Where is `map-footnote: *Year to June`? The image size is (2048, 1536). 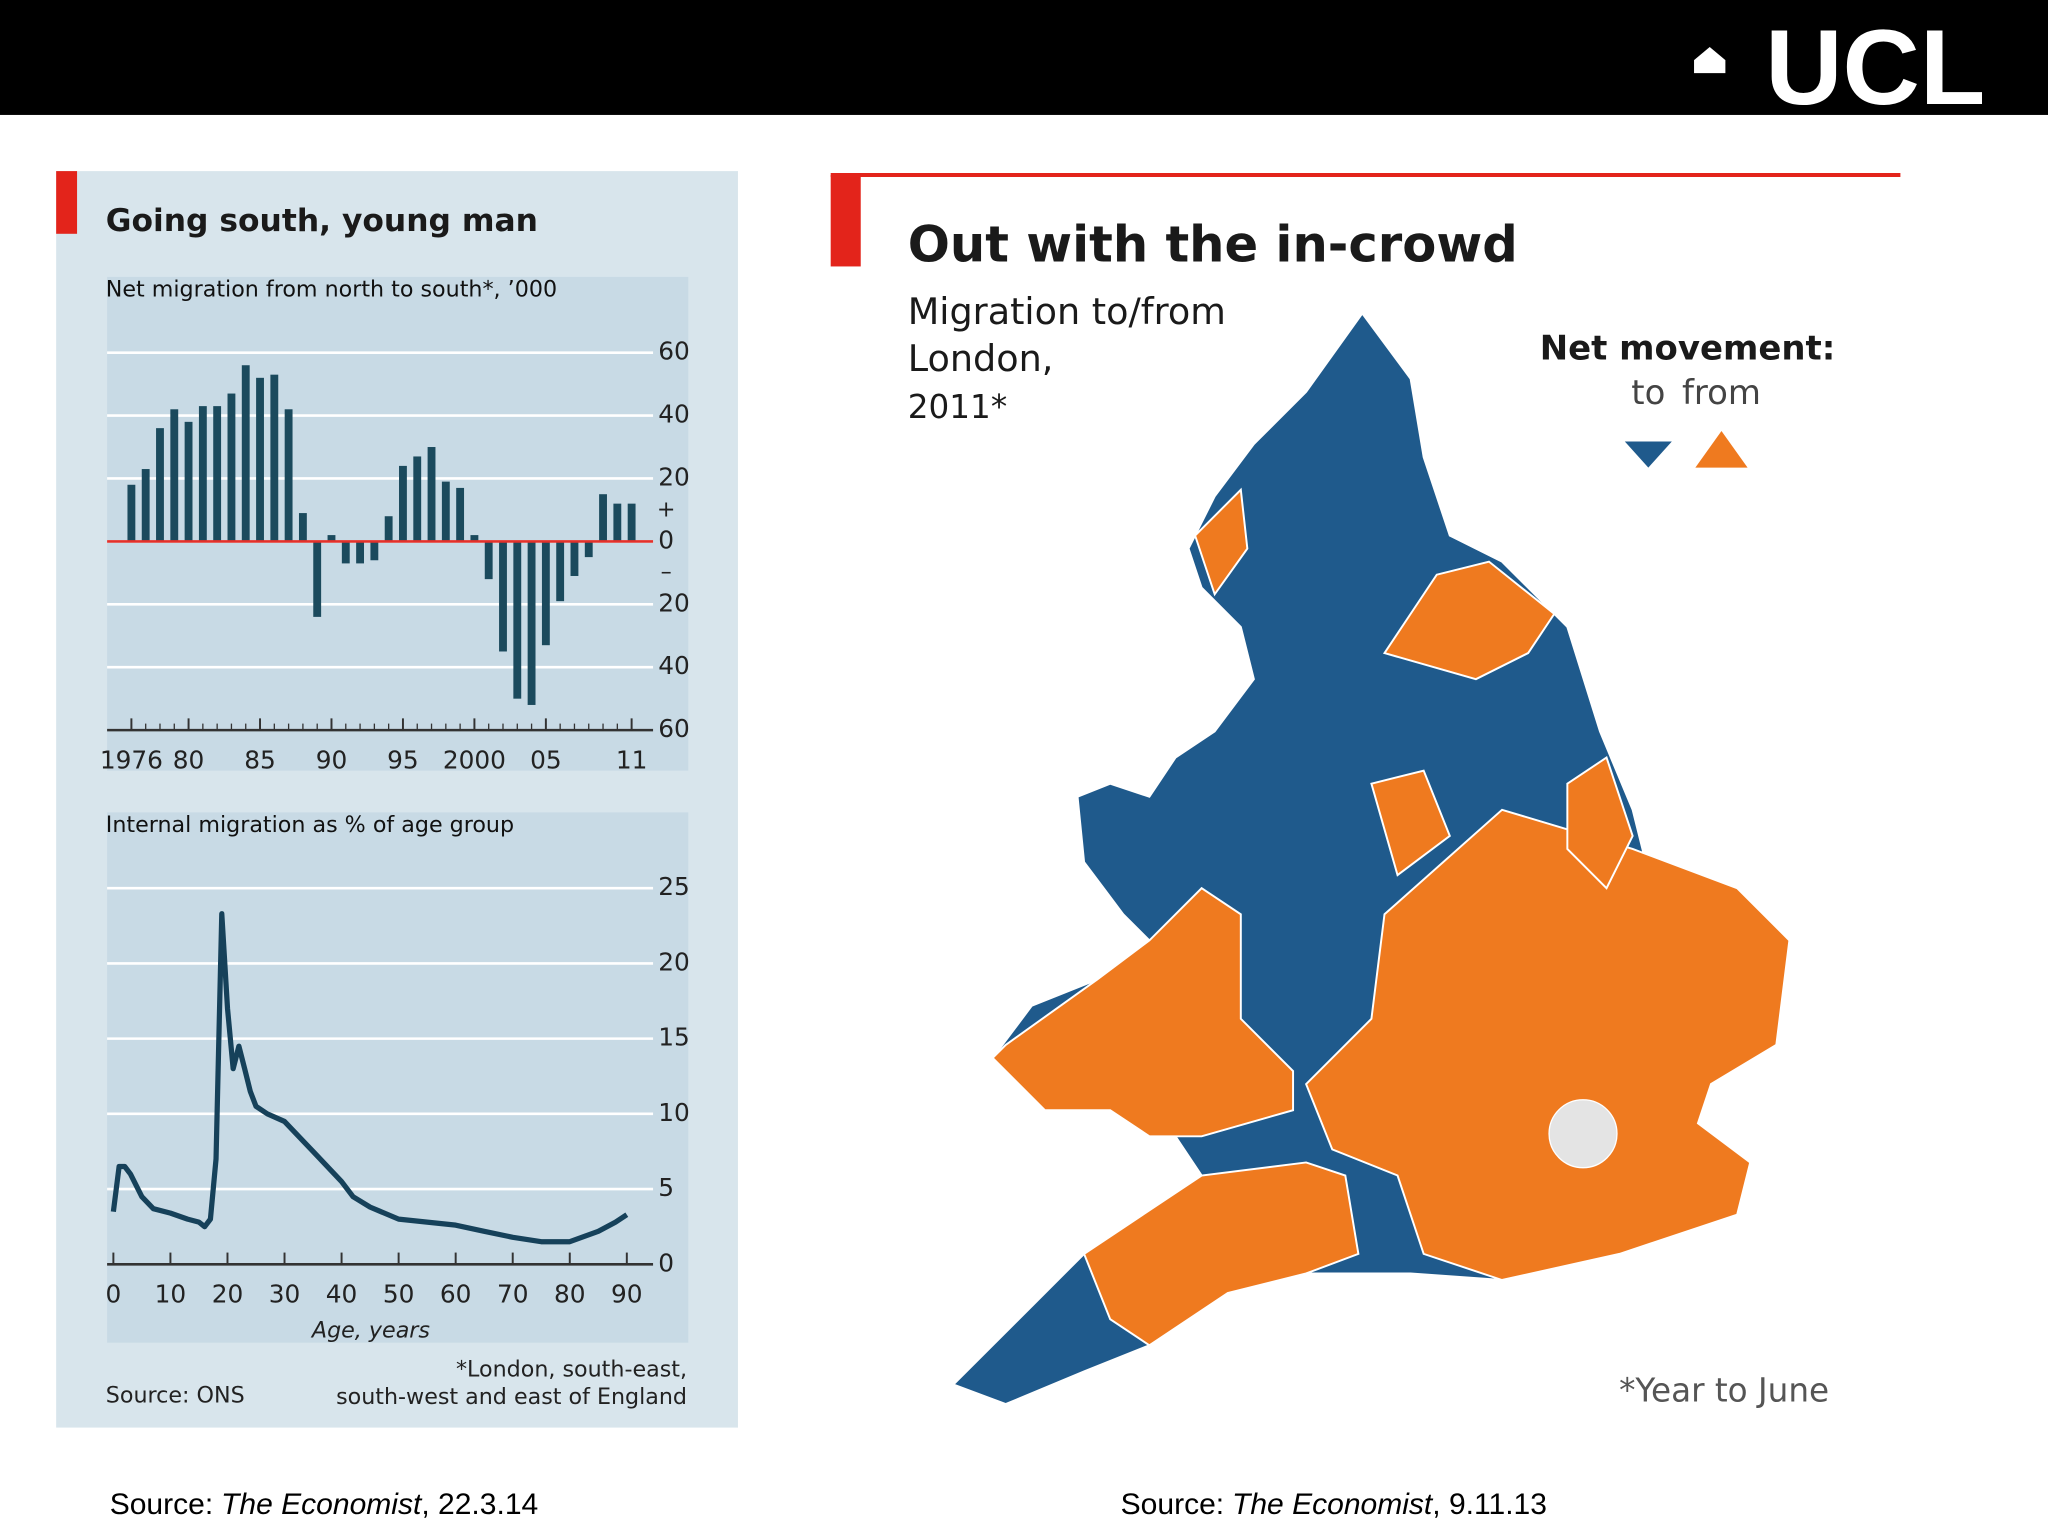 map-footnote: *Year to June is located at coordinates (1724, 1390).